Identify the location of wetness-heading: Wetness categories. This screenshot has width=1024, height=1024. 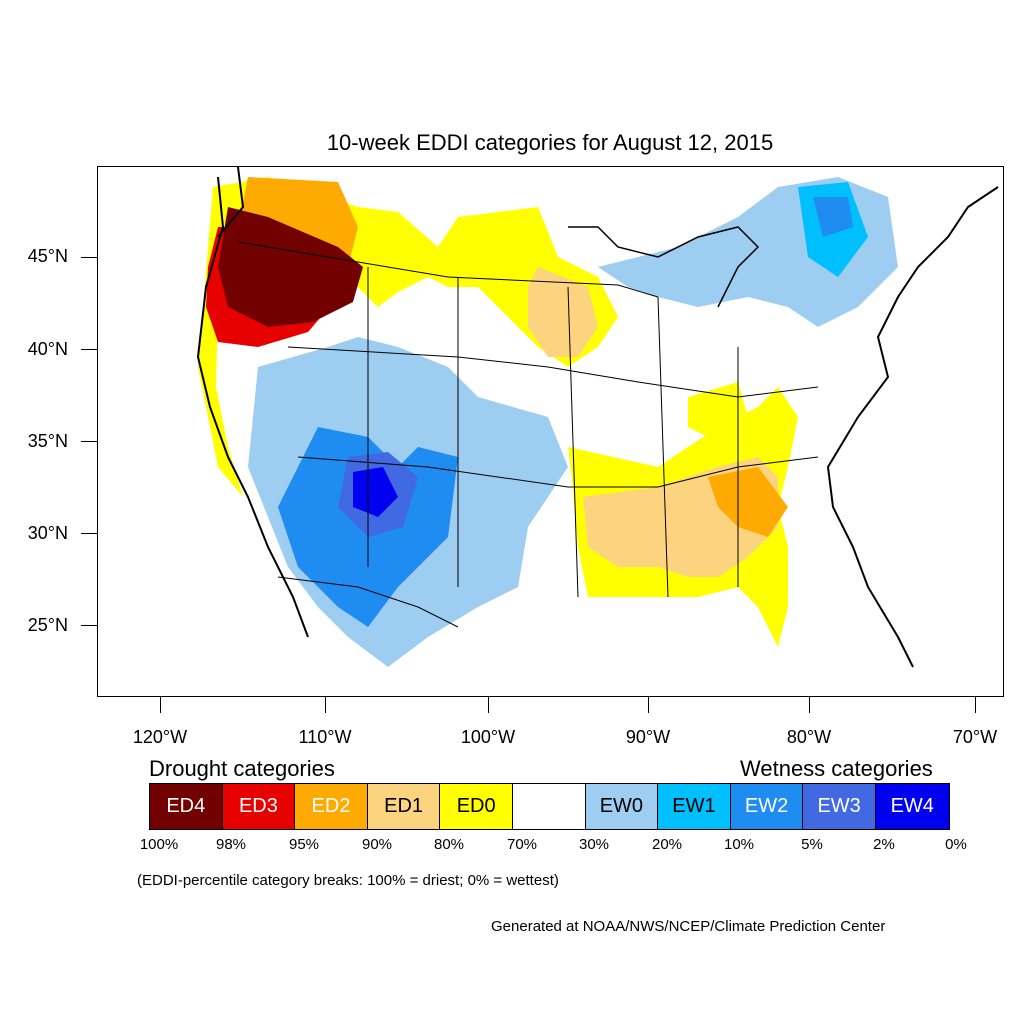
(836, 768).